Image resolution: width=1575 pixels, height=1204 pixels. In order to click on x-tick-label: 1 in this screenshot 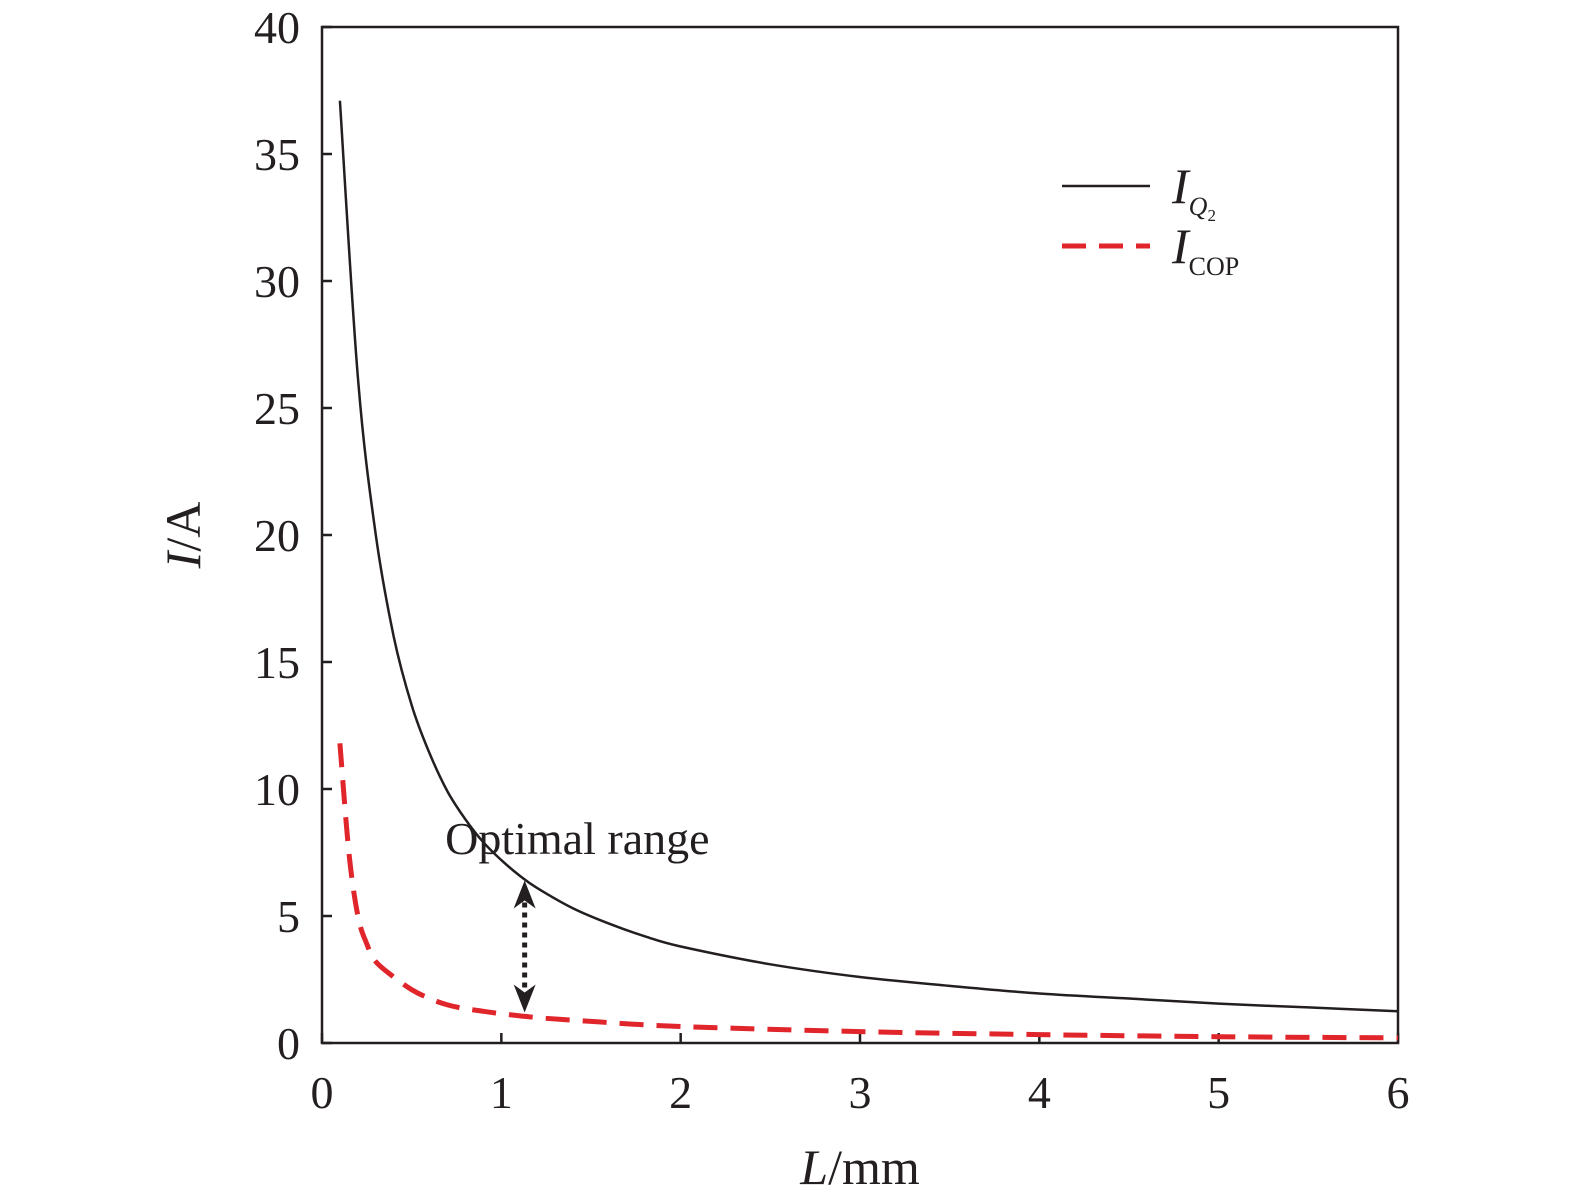, I will do `click(501, 1092)`.